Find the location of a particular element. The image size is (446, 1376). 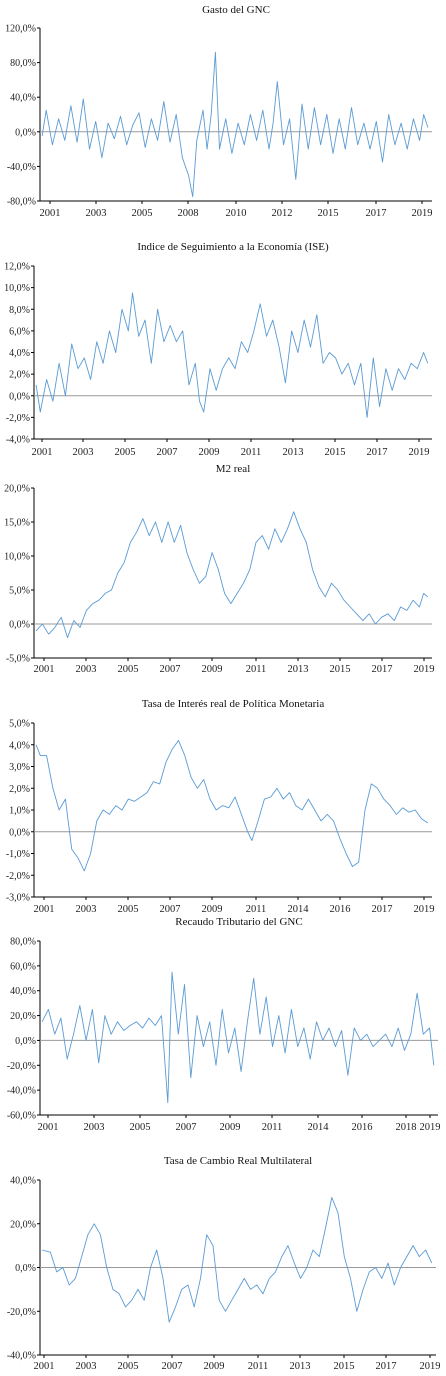

x-tick-label: 2010 is located at coordinates (236, 213).